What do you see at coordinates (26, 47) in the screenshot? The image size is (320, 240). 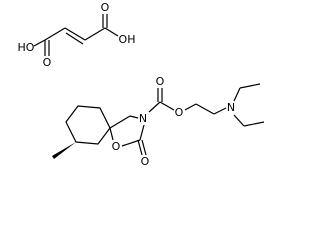 I see `atom-label: HO` at bounding box center [26, 47].